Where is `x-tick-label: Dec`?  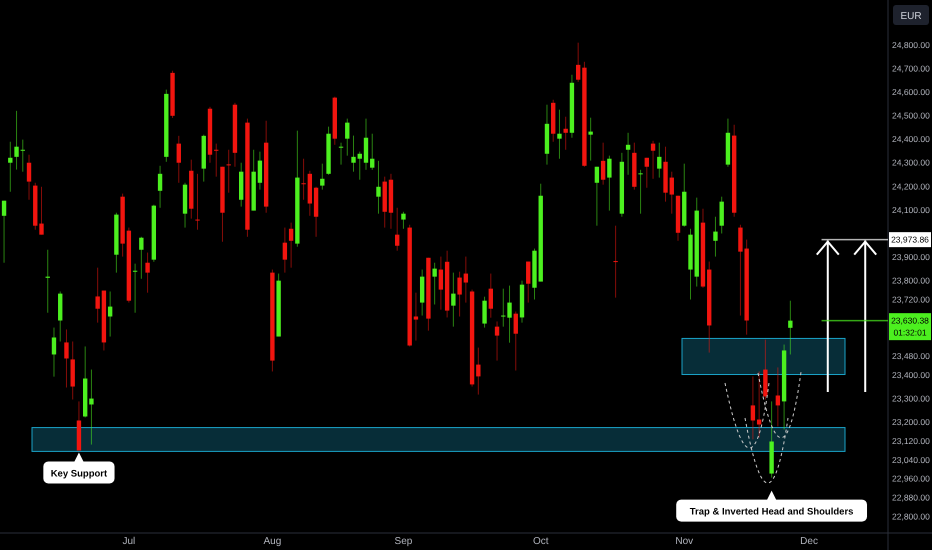
x-tick-label: Dec is located at coordinates (809, 541).